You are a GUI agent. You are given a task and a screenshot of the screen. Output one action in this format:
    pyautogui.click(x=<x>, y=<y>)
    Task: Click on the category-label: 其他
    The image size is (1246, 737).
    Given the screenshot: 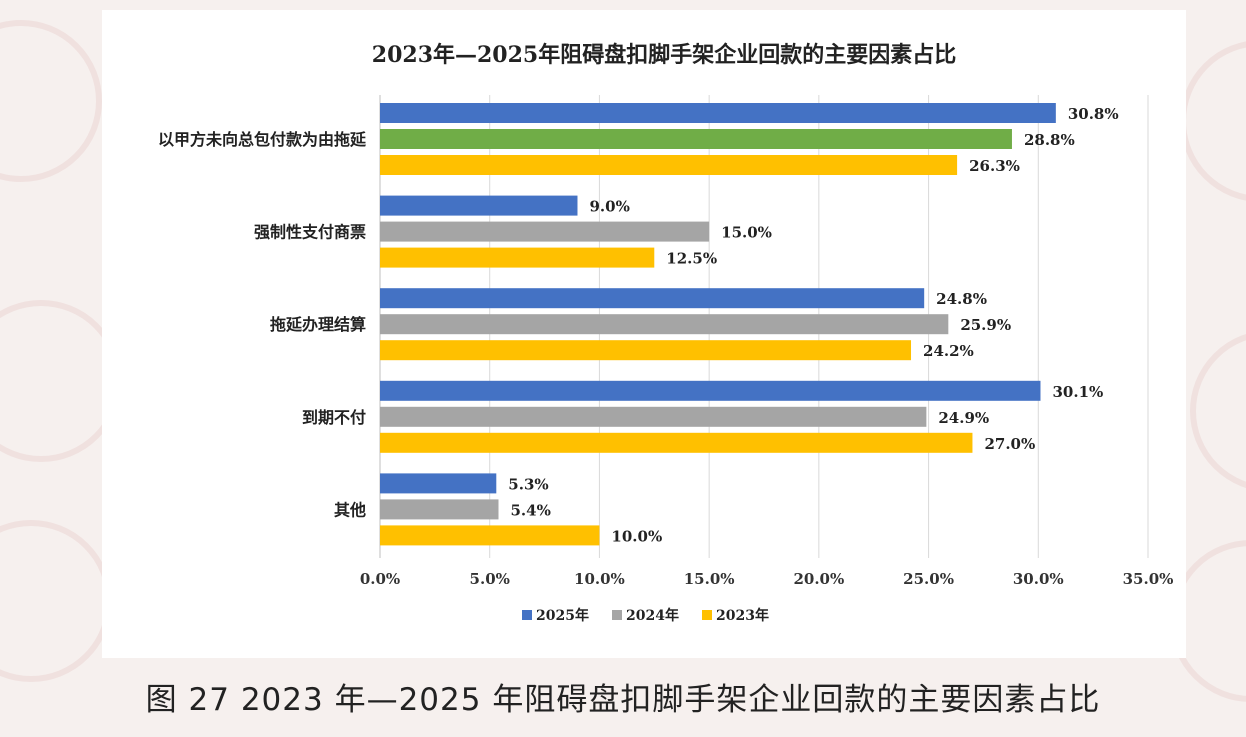 What is the action you would take?
    pyautogui.click(x=350, y=509)
    